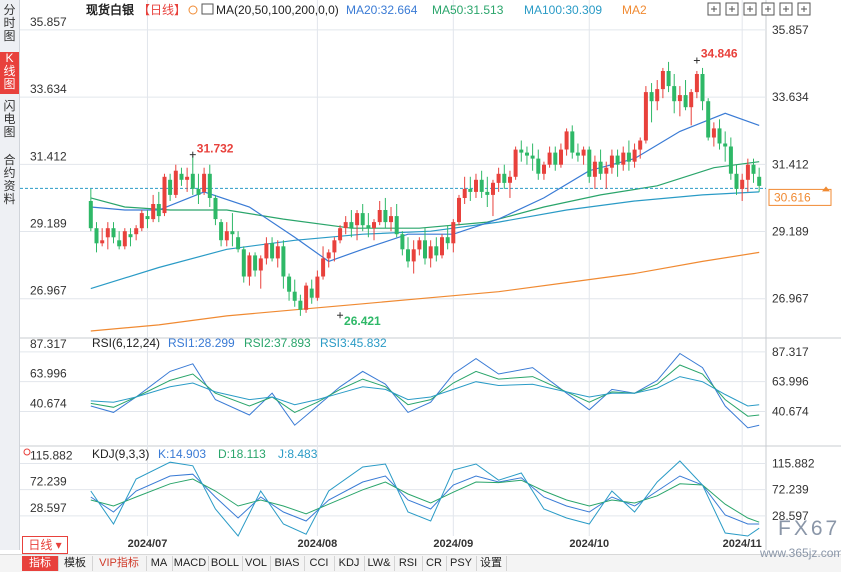 Image resolution: width=841 pixels, height=572 pixels. Describe the element at coordinates (349, 563) in the screenshot. I see `indicator-tab: KDJ` at that location.